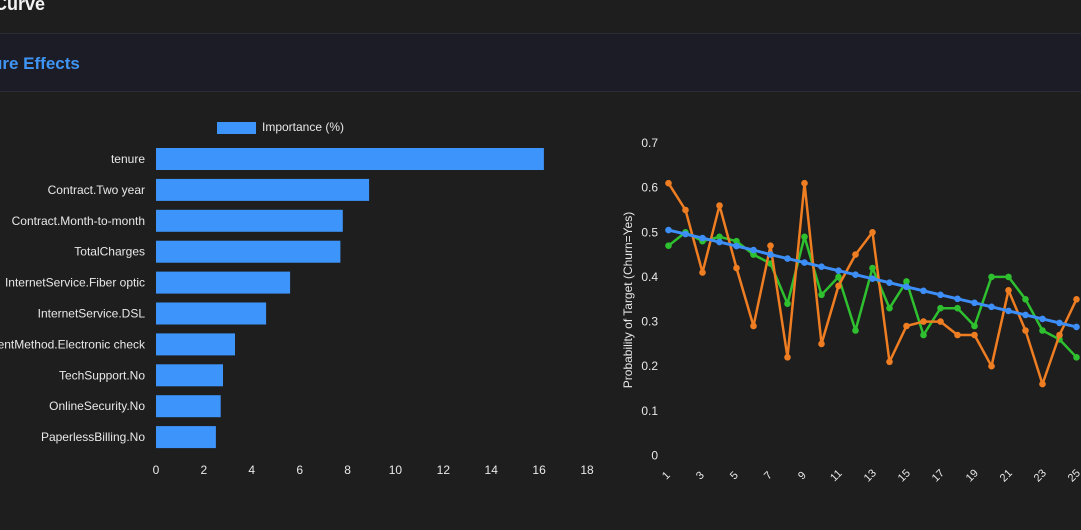 The width and height of the screenshot is (1081, 530). What do you see at coordinates (734, 475) in the screenshot?
I see `x-tick-label: 5` at bounding box center [734, 475].